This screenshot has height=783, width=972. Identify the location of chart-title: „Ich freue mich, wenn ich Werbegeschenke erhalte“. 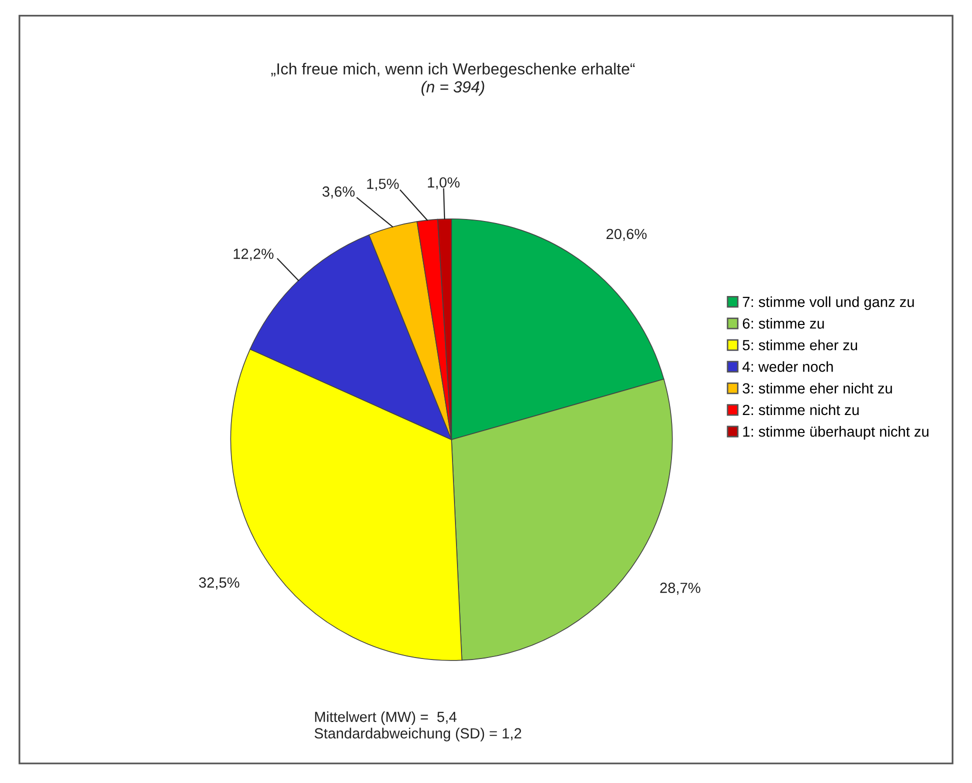
(453, 70).